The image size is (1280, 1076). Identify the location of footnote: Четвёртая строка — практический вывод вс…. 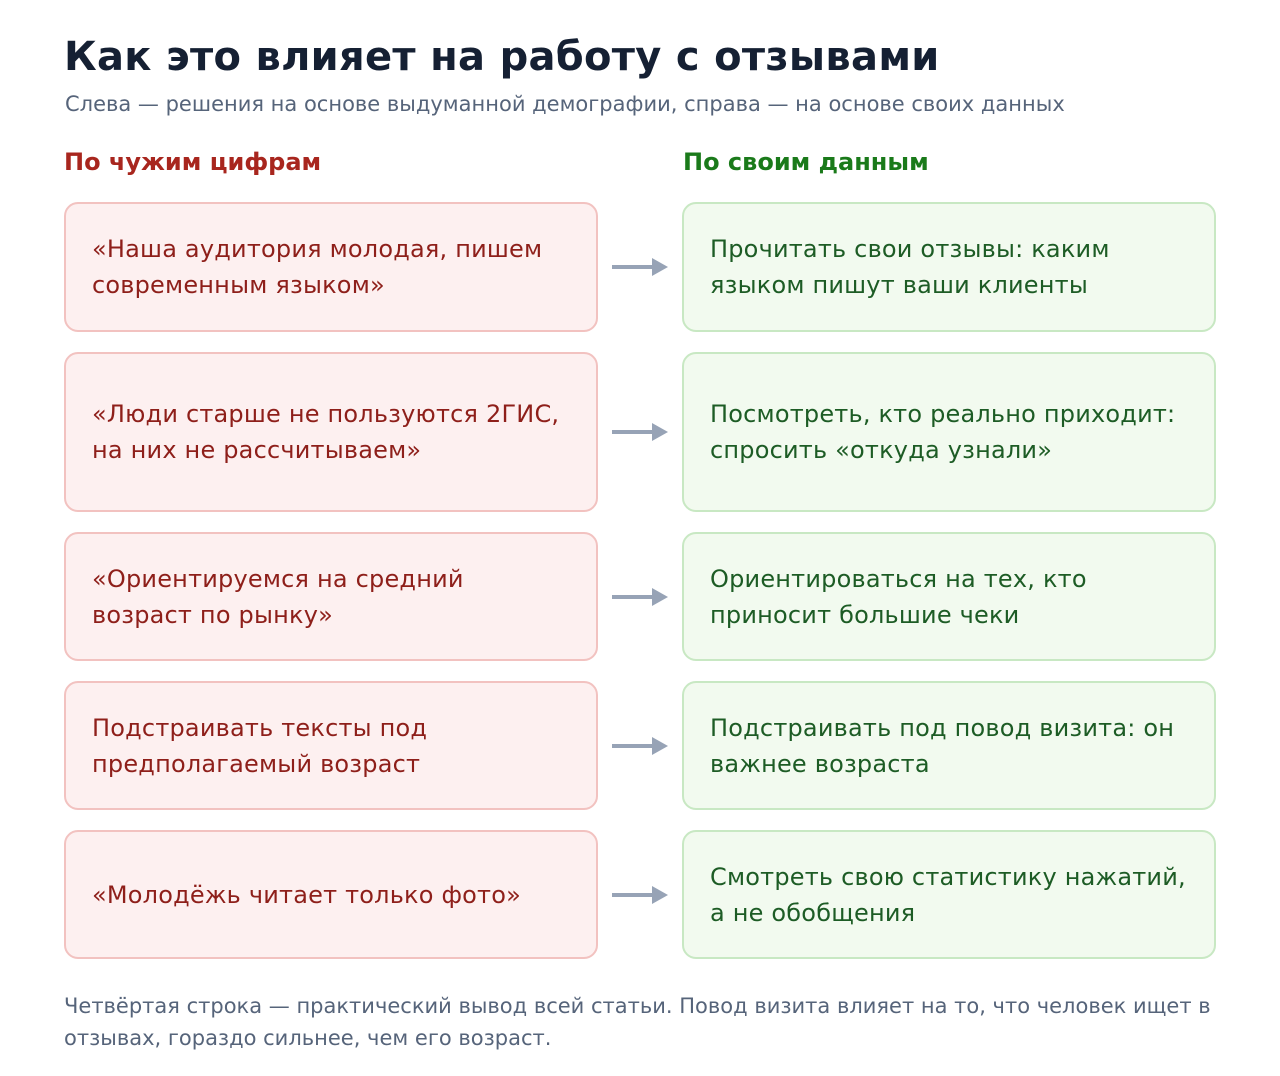
(637, 1022).